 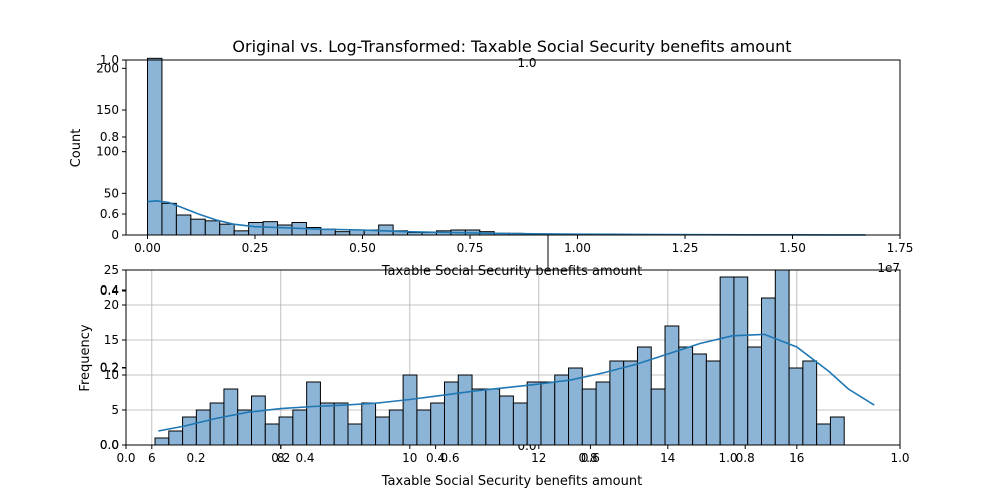 I want to click on y-tick-label-2: 100, so click(x=107, y=152).